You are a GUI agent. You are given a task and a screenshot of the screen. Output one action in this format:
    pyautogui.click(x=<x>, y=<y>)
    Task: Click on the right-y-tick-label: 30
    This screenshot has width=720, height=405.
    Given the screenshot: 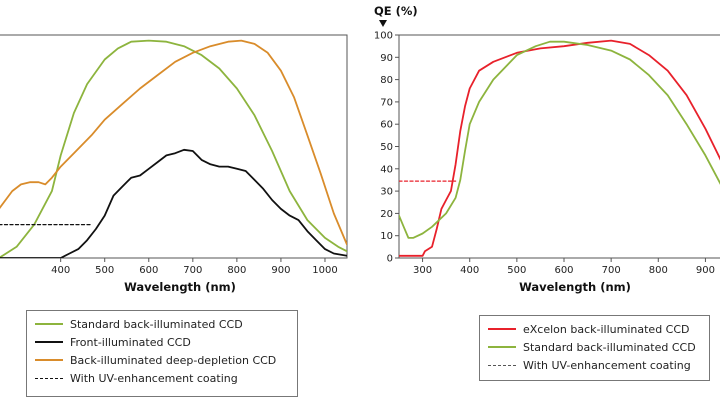 What is the action you would take?
    pyautogui.click(x=386, y=192)
    